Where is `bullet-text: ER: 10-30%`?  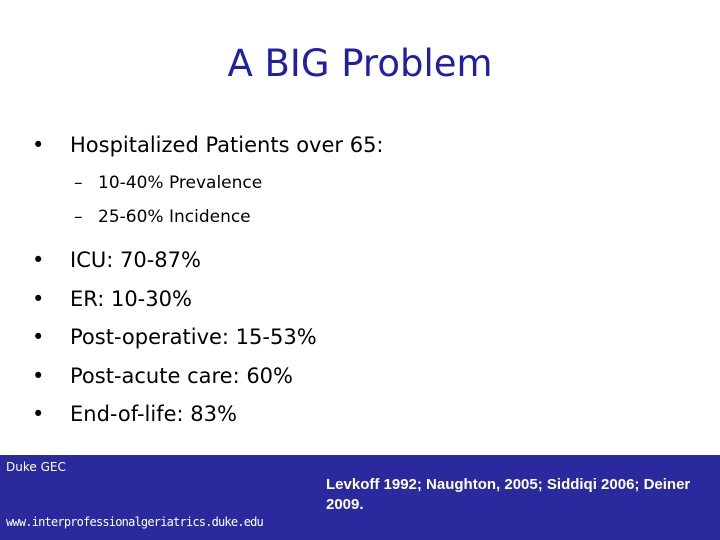
bullet-text: ER: 10-30% is located at coordinates (131, 298).